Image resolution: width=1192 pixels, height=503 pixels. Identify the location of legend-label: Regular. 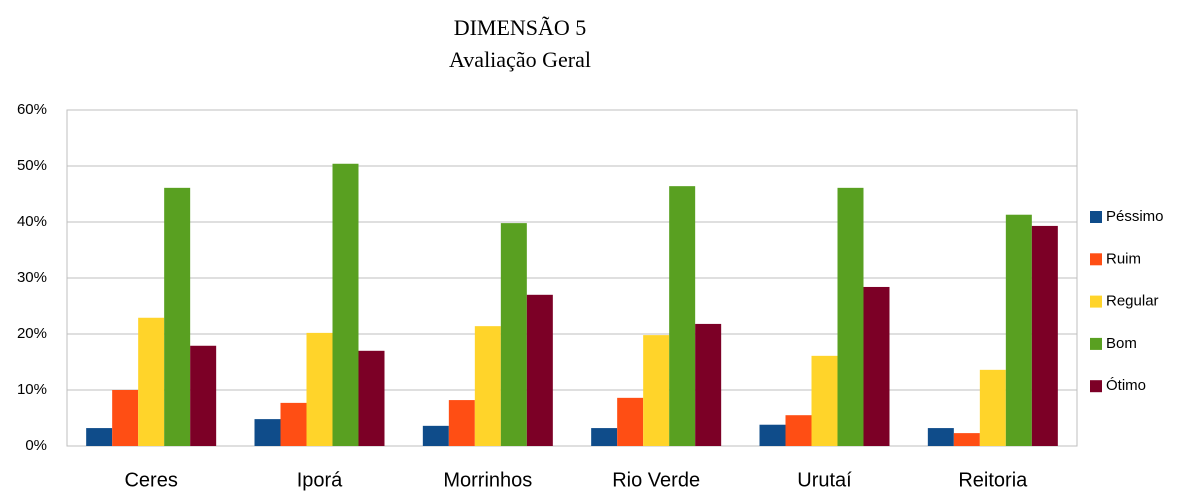
(1132, 301).